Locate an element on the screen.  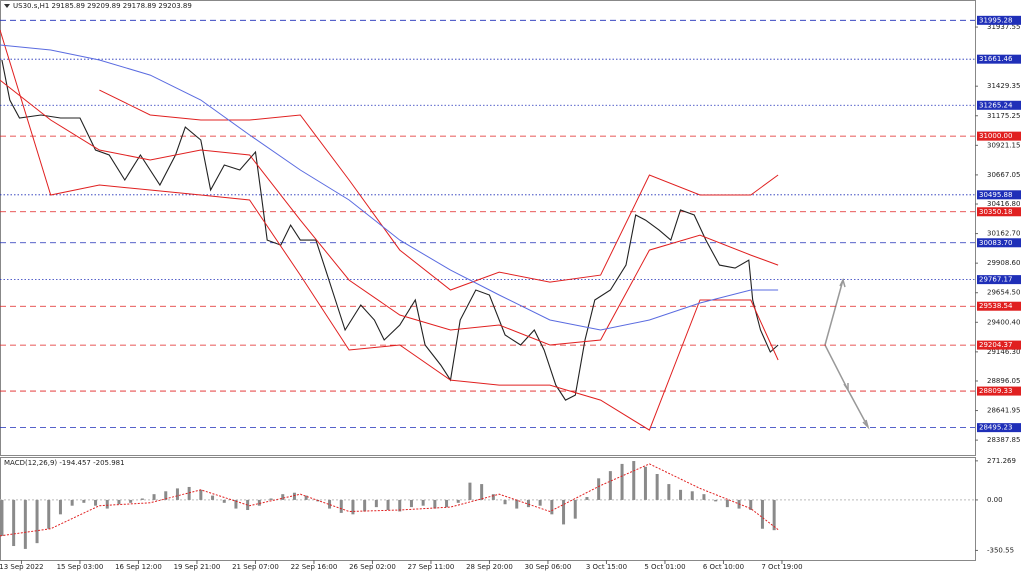
x-tick-label: 7 Oct 19:00 is located at coordinates (781, 567).